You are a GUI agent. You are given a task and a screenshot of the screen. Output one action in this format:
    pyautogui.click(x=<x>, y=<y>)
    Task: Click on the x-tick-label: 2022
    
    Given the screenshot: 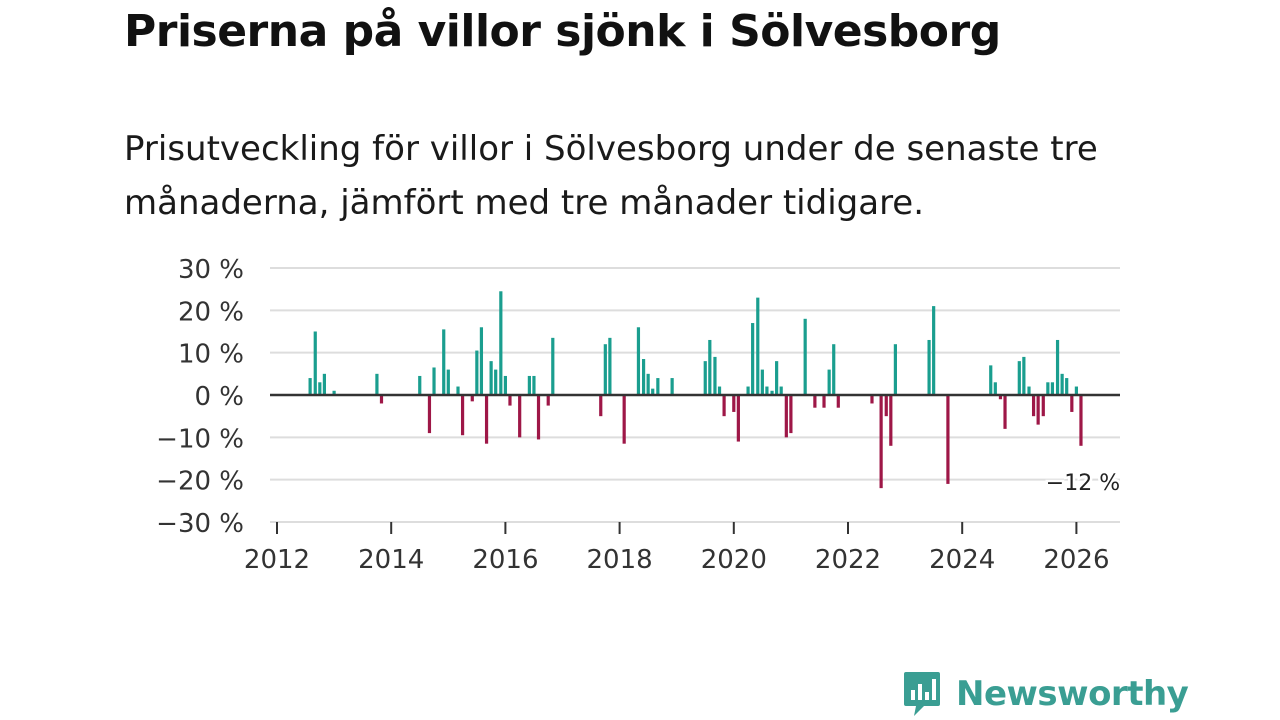 What is the action you would take?
    pyautogui.click(x=848, y=560)
    